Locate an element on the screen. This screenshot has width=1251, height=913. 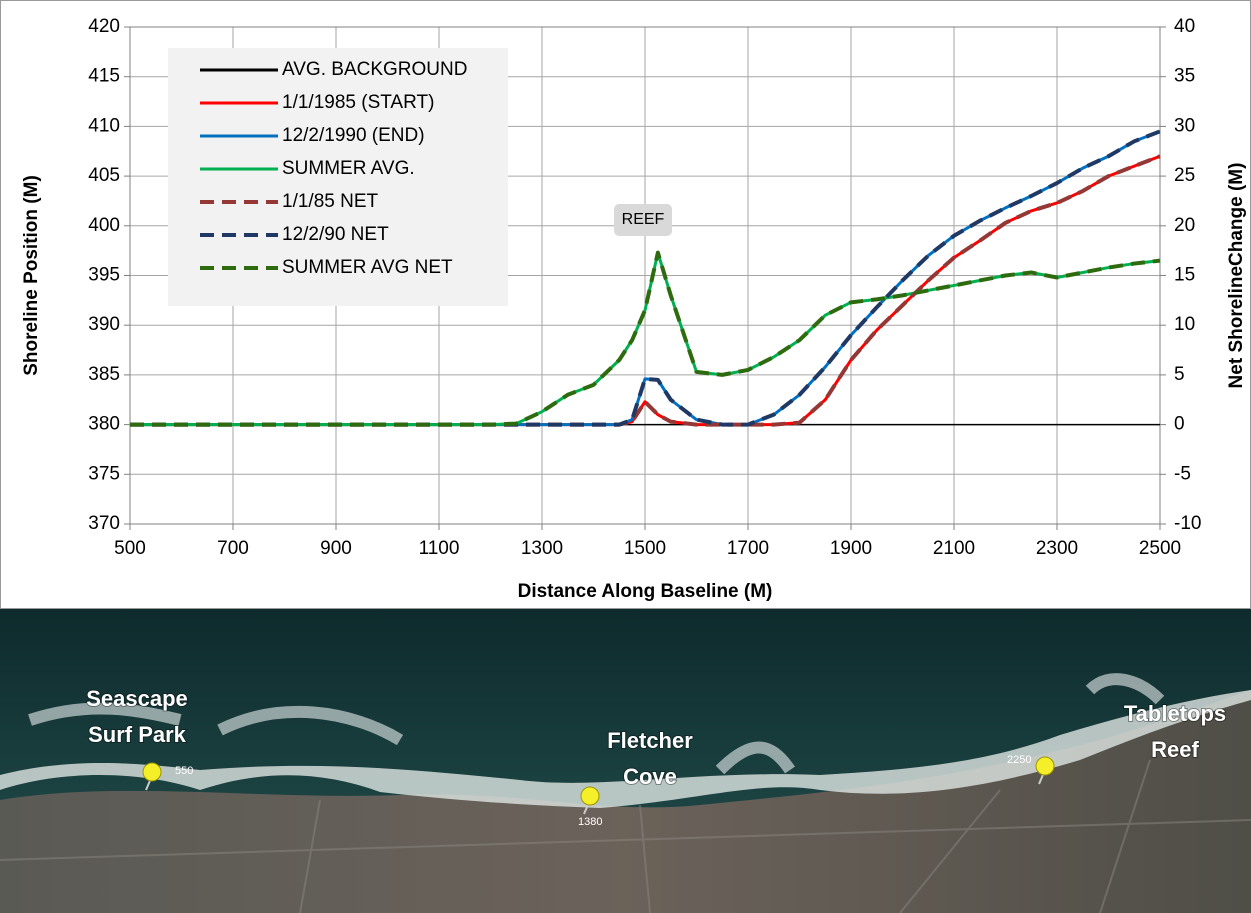
x-tick-label: 1300 is located at coordinates (542, 548).